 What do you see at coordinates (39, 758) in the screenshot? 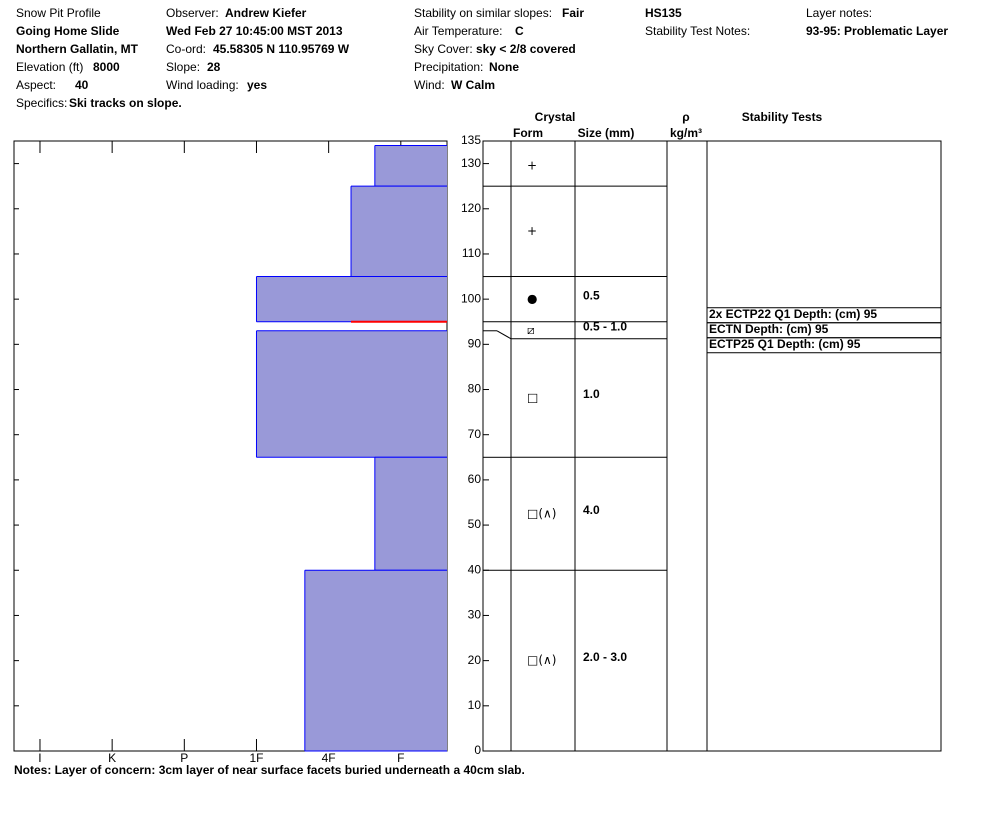
I see `x-tick-label: I` at bounding box center [39, 758].